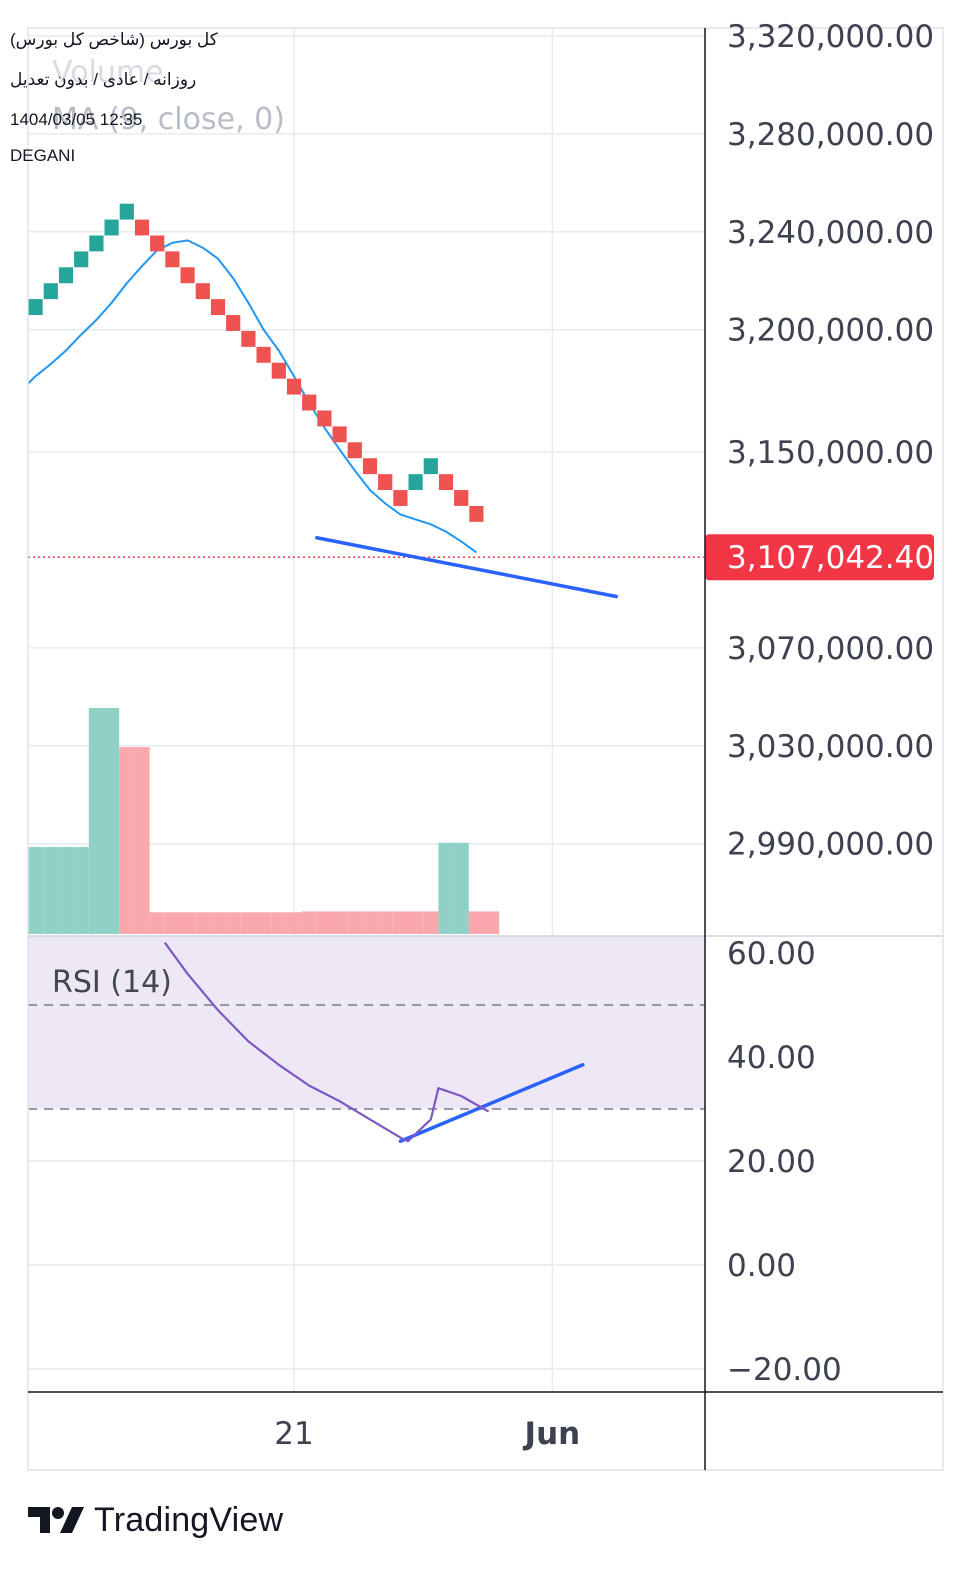 This screenshot has width=978, height=1585. Describe the element at coordinates (76, 119) in the screenshot. I see `datetime-label: 1404/03/05 12:35` at that location.